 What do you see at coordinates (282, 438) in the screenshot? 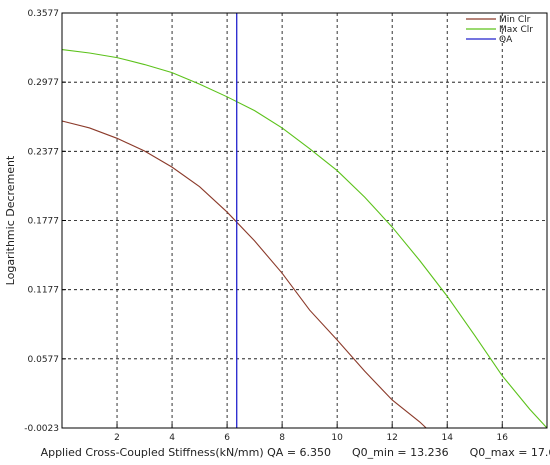
I see `x-tick-label: 8` at bounding box center [282, 438].